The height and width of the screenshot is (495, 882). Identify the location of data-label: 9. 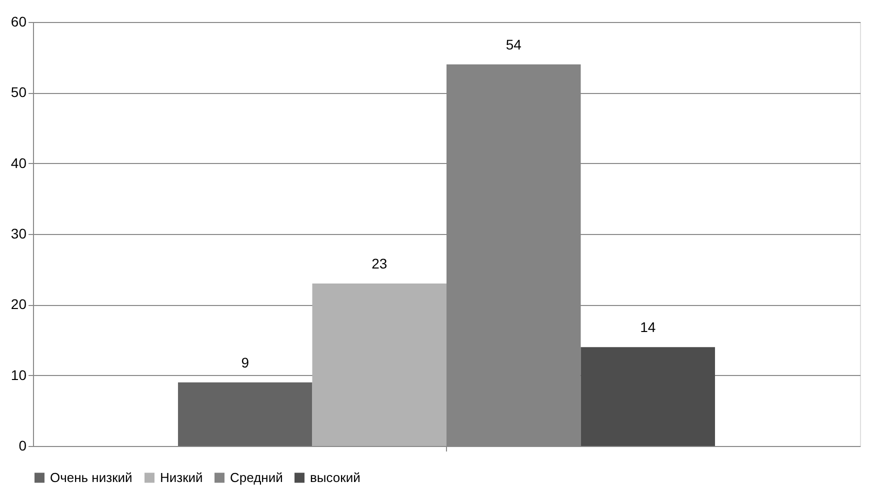
(245, 362).